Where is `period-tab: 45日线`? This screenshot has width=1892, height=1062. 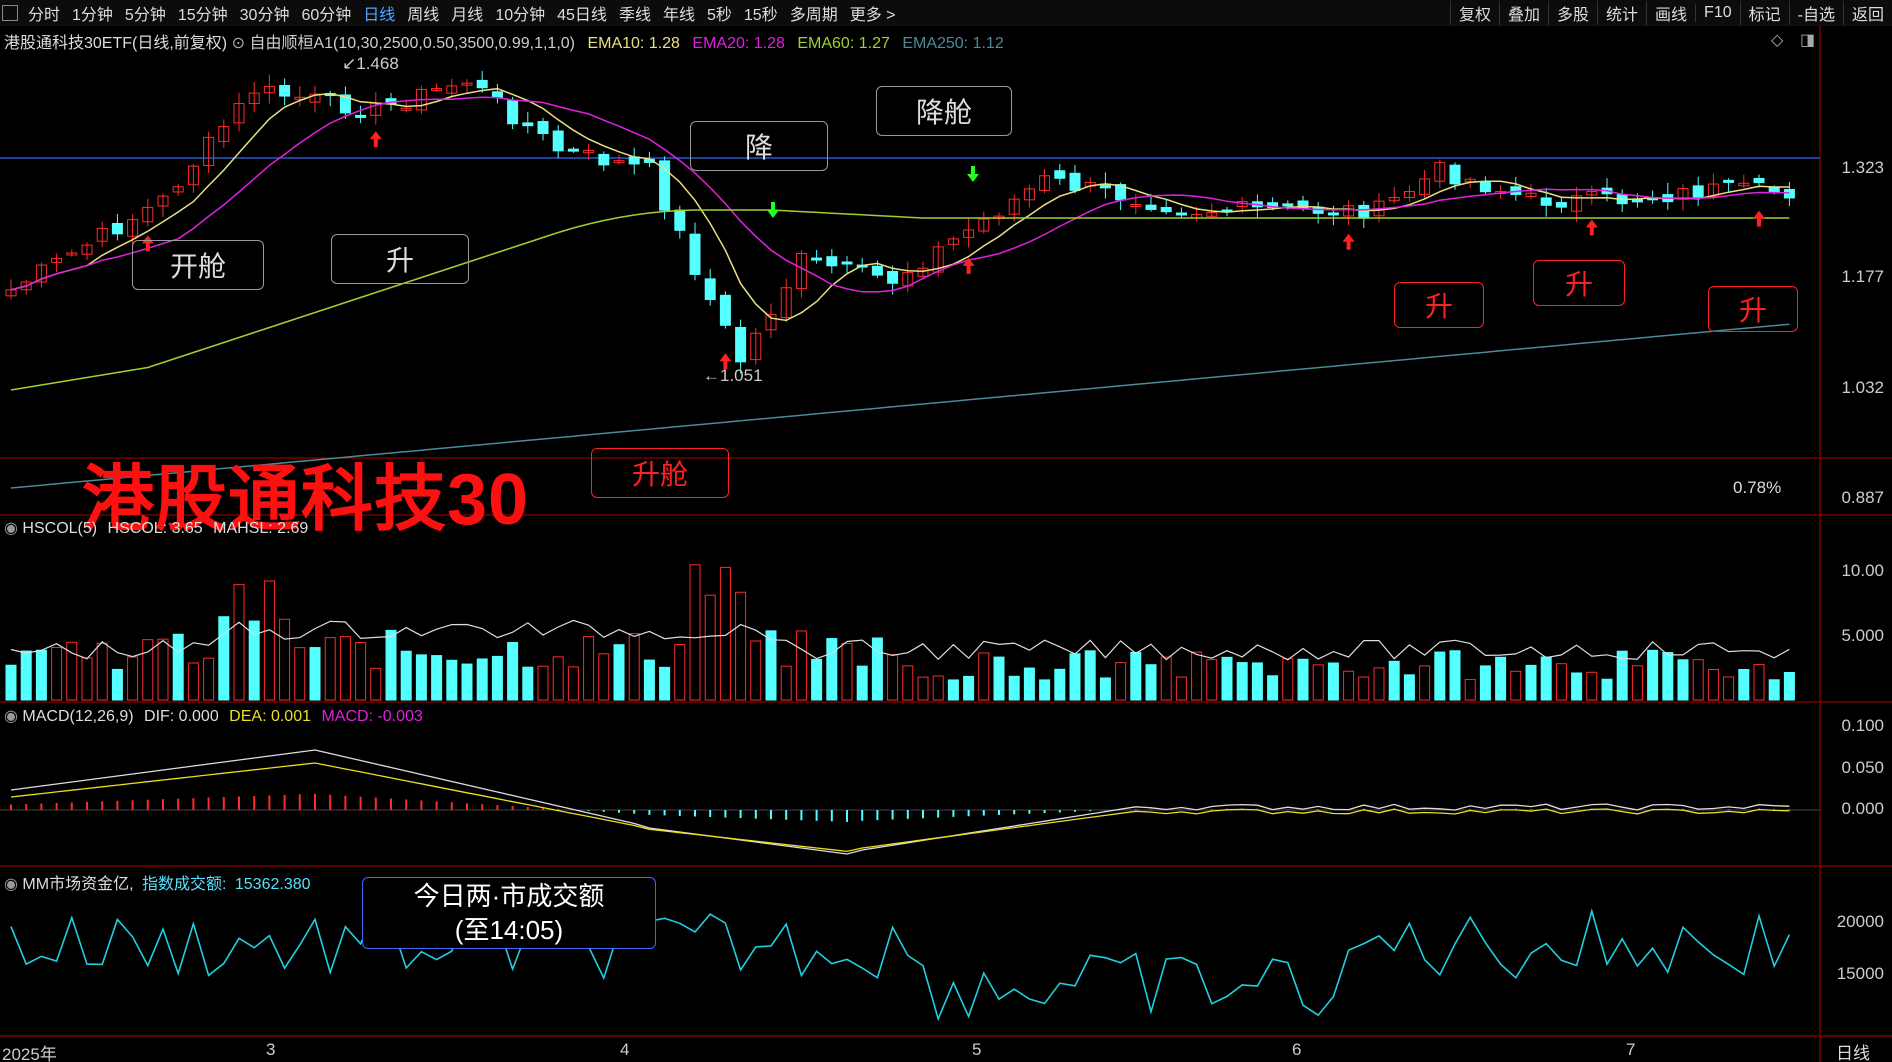 period-tab: 45日线 is located at coordinates (582, 15).